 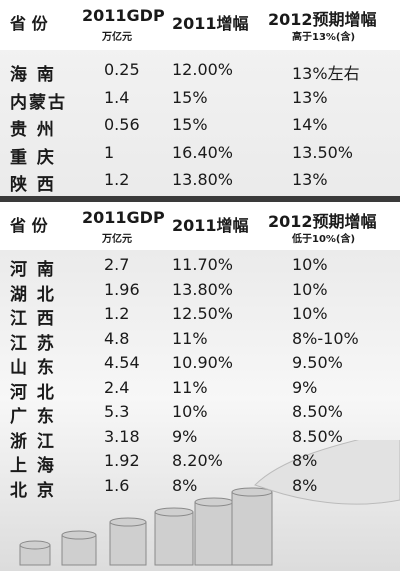 I want to click on data-cell: 1, so click(x=109, y=152).